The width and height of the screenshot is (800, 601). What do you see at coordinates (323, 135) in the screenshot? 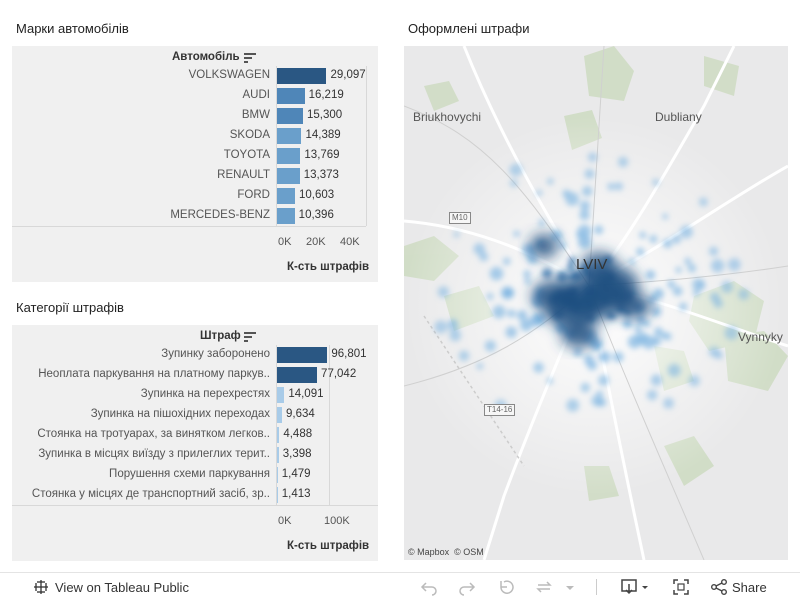
I see `bar-value-label: 14,389` at bounding box center [323, 135].